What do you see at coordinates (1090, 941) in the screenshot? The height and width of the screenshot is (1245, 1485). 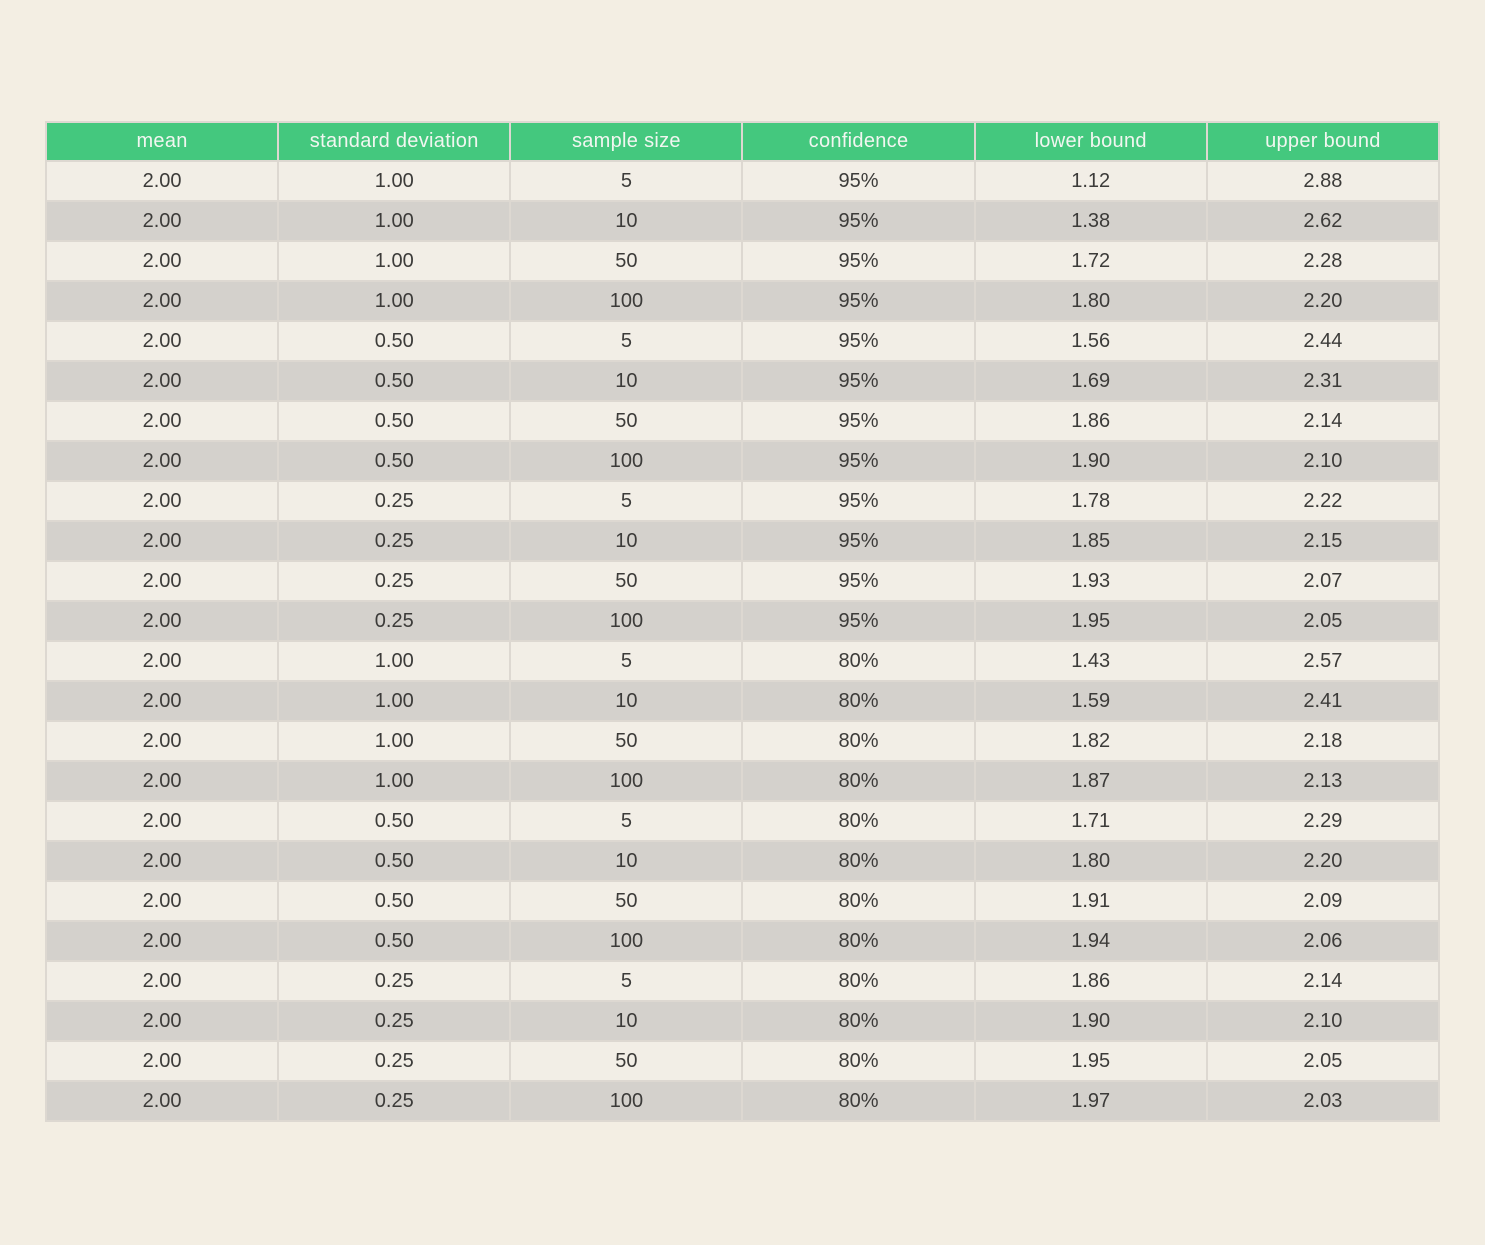 I see `table-cell: 1.94` at bounding box center [1090, 941].